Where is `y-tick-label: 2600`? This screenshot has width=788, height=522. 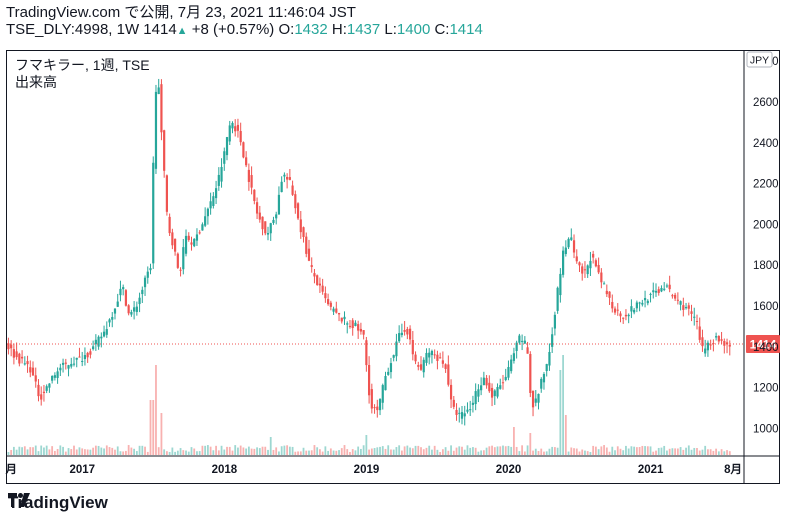
y-tick-label: 2600 is located at coordinates (766, 103).